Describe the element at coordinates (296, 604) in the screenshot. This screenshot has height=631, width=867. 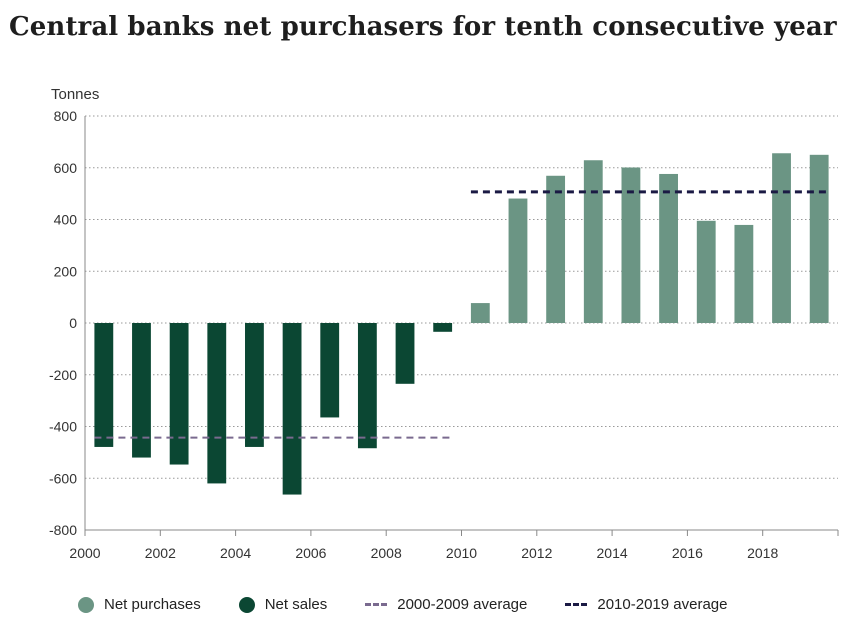
I see `legend-label-net-sales: Net sales` at that location.